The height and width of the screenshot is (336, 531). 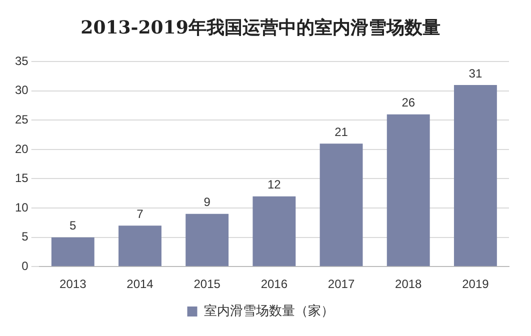 What do you see at coordinates (274, 284) in the screenshot?
I see `x-tick-label: 2016` at bounding box center [274, 284].